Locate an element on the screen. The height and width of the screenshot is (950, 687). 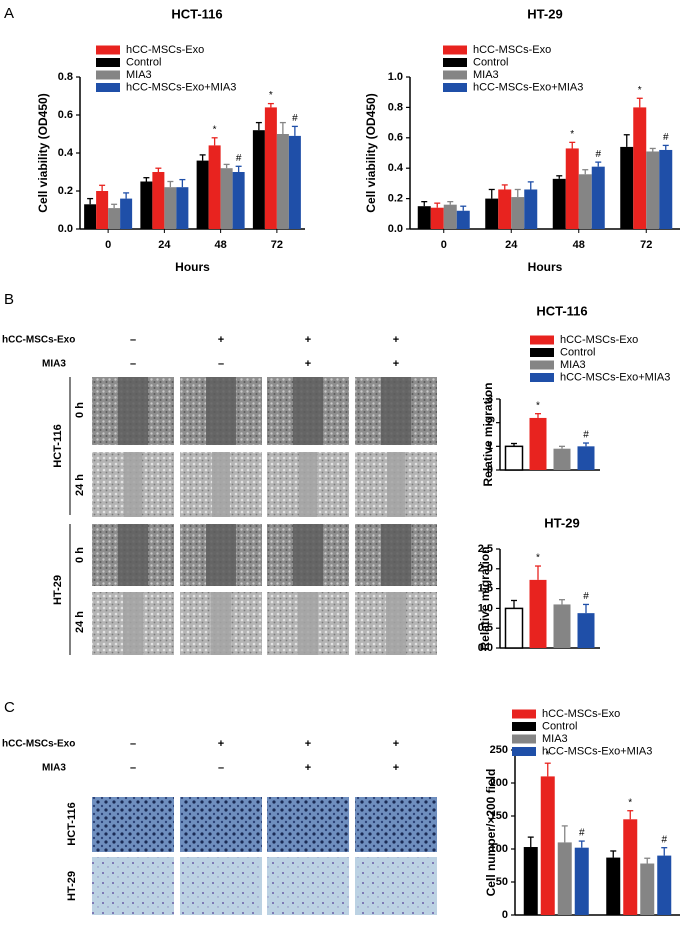
y-tick-label: 3 is located at coordinates (490, 399).